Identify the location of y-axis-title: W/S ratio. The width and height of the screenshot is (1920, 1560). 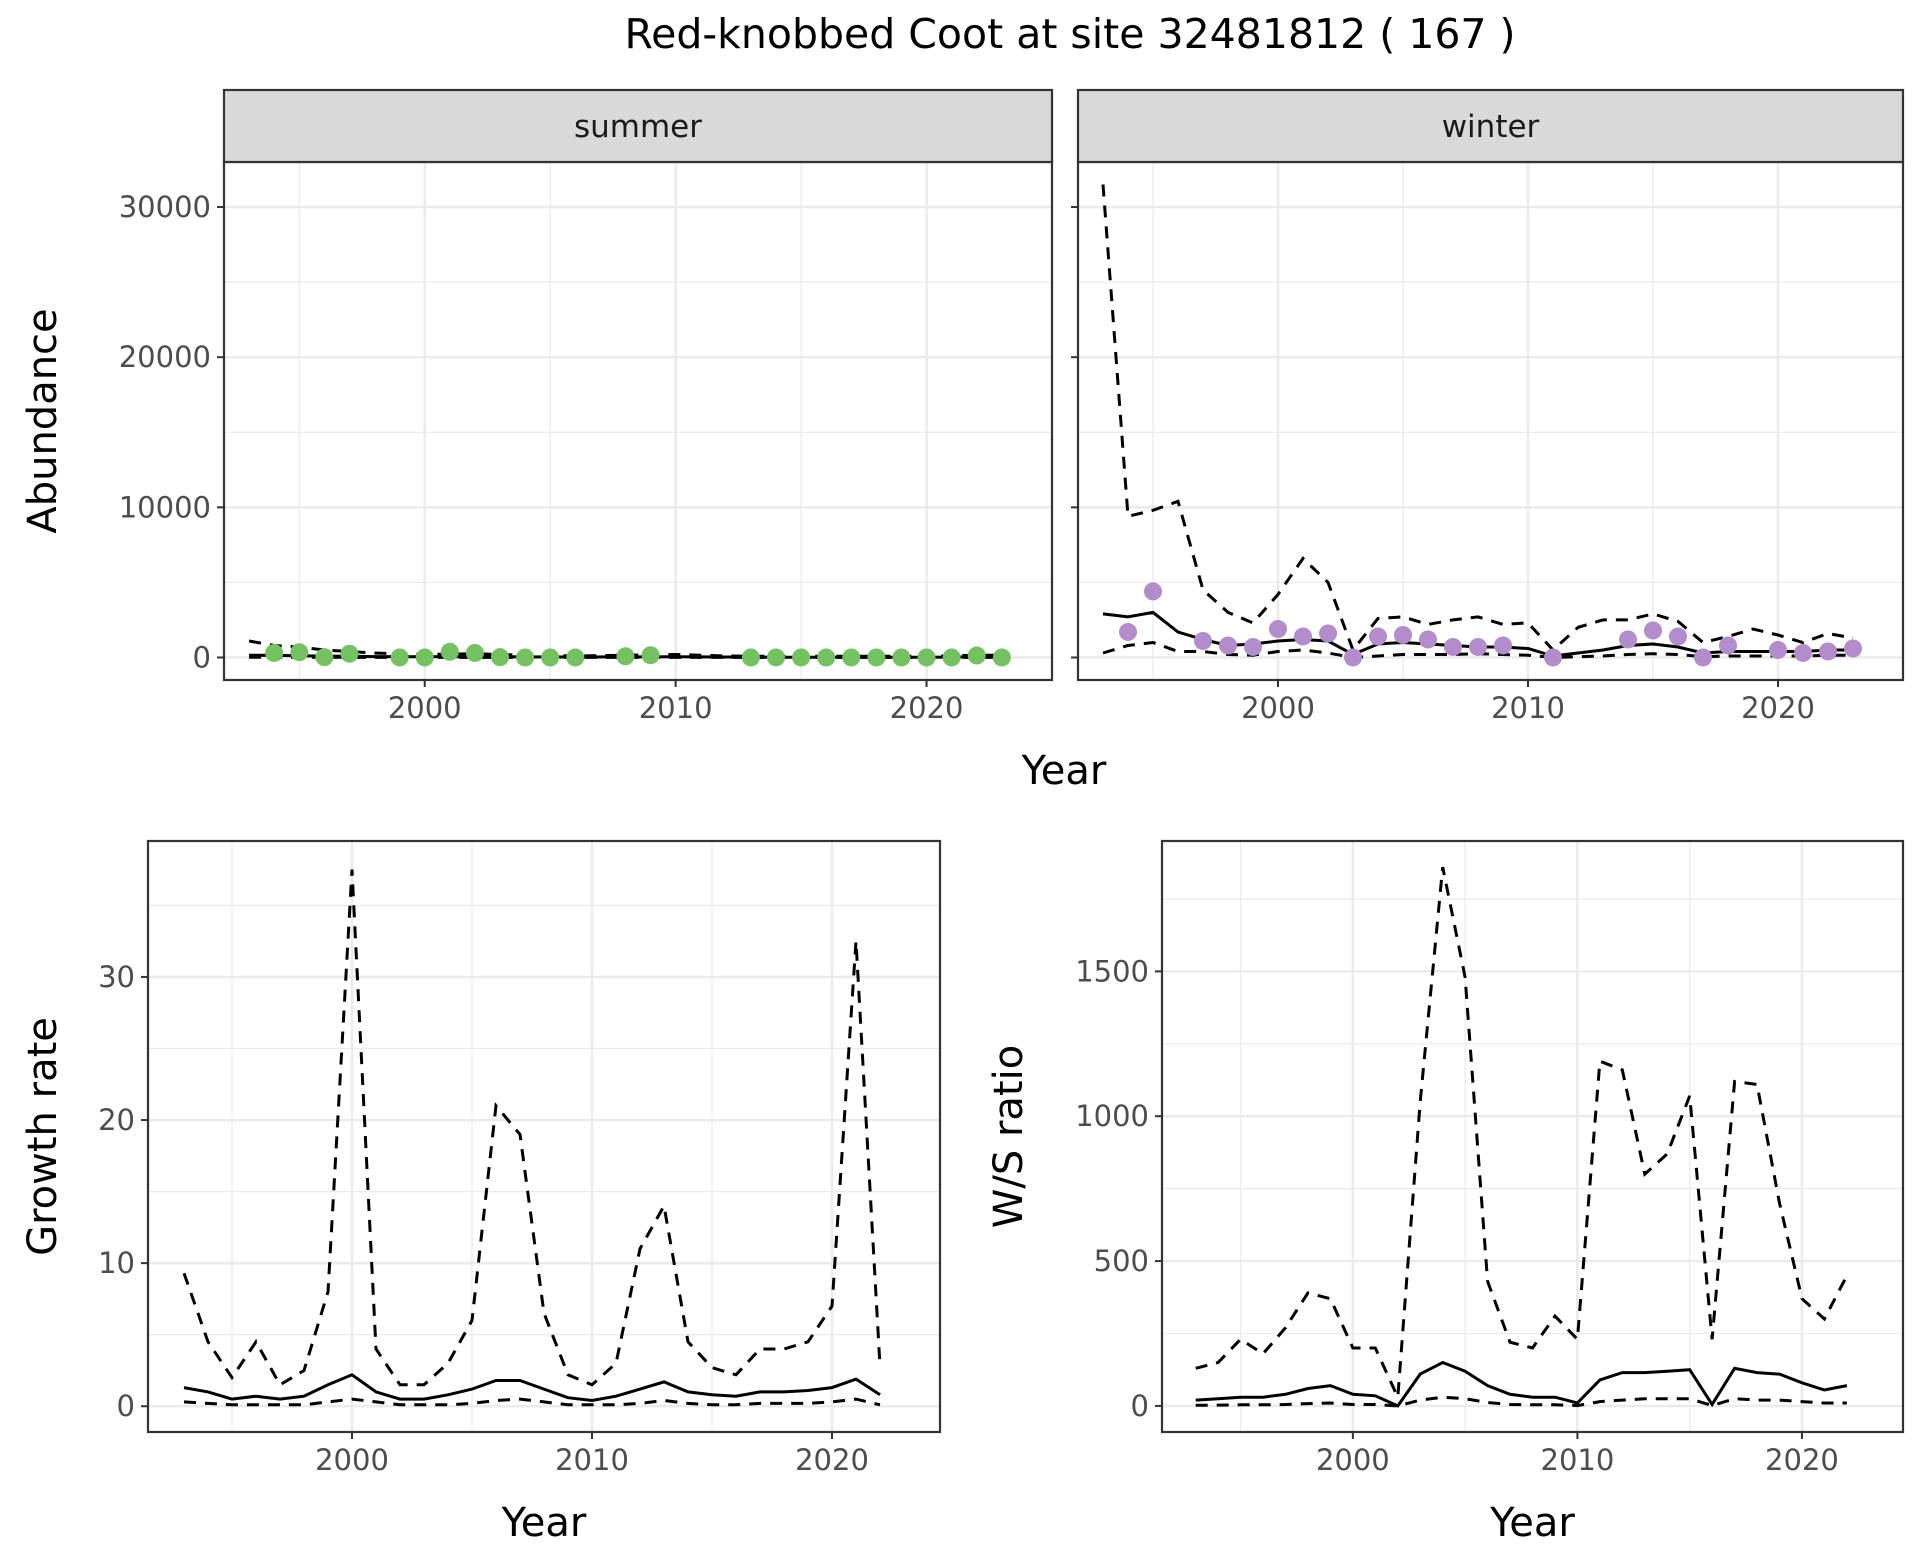
(1009, 1136).